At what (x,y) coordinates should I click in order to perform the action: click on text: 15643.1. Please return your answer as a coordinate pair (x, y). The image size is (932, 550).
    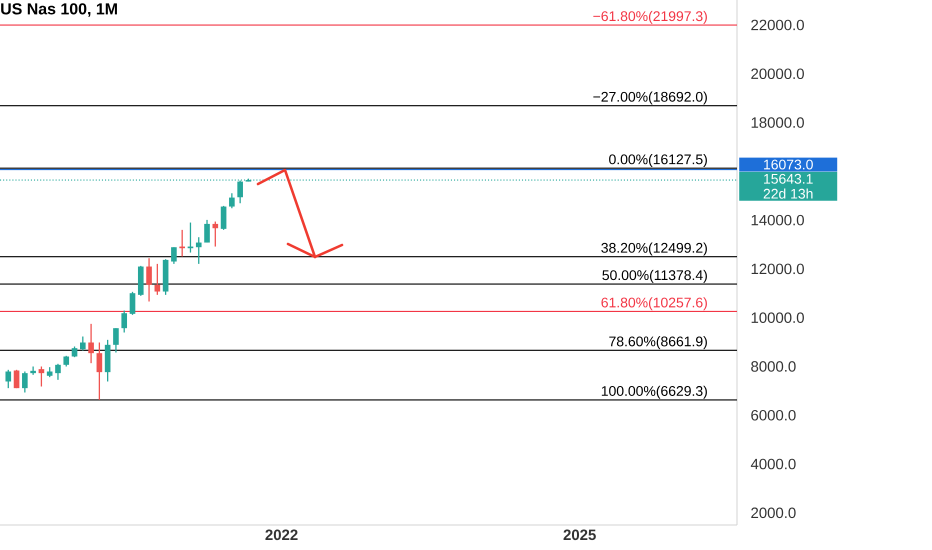
    Looking at the image, I should click on (788, 179).